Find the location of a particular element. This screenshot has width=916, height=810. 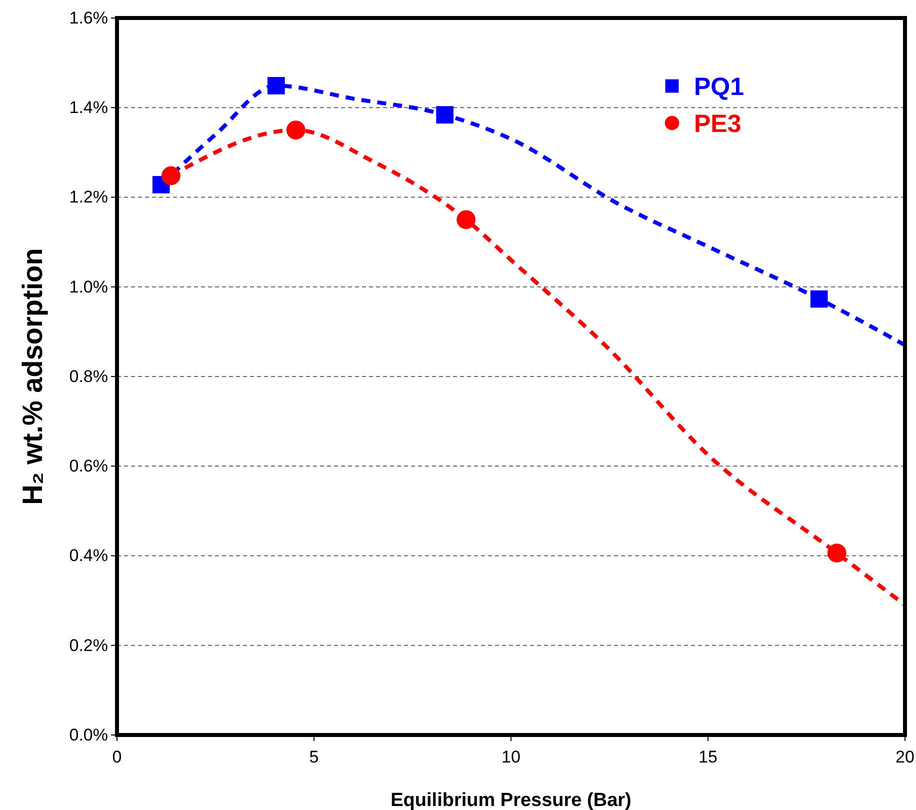

x-tick-label: 10 is located at coordinates (511, 757).